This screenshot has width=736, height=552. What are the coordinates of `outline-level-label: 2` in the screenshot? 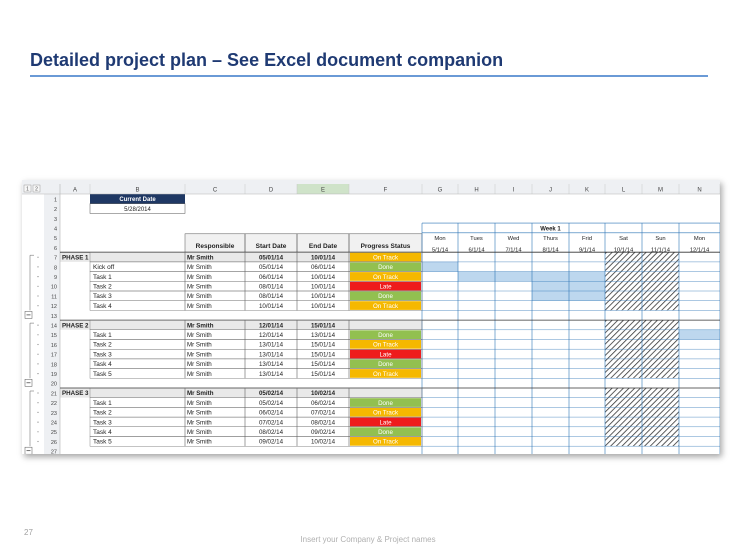 It's located at (36, 190).